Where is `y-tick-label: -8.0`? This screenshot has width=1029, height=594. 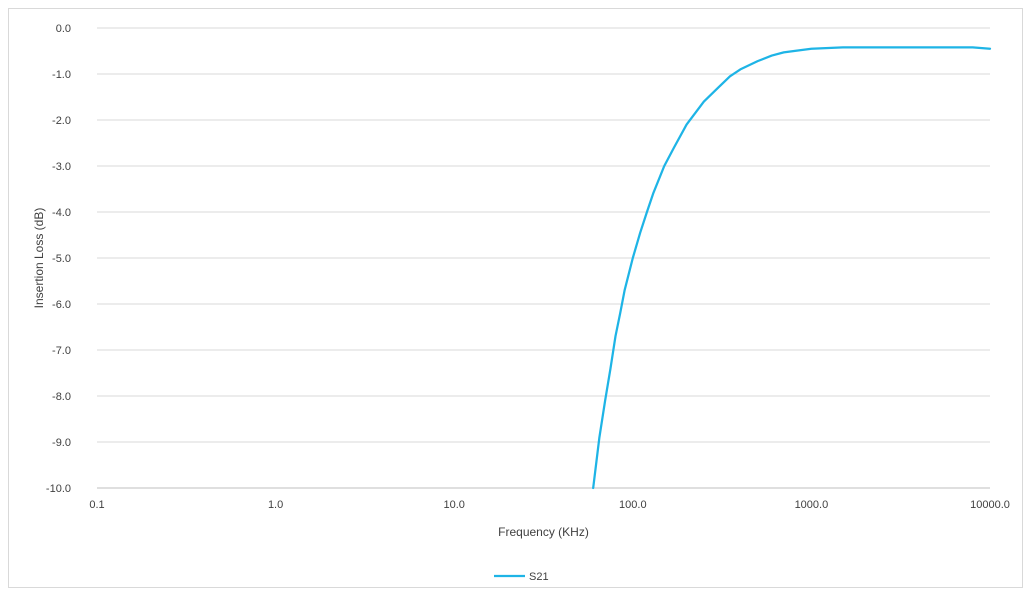
y-tick-label: -8.0 is located at coordinates (61, 397).